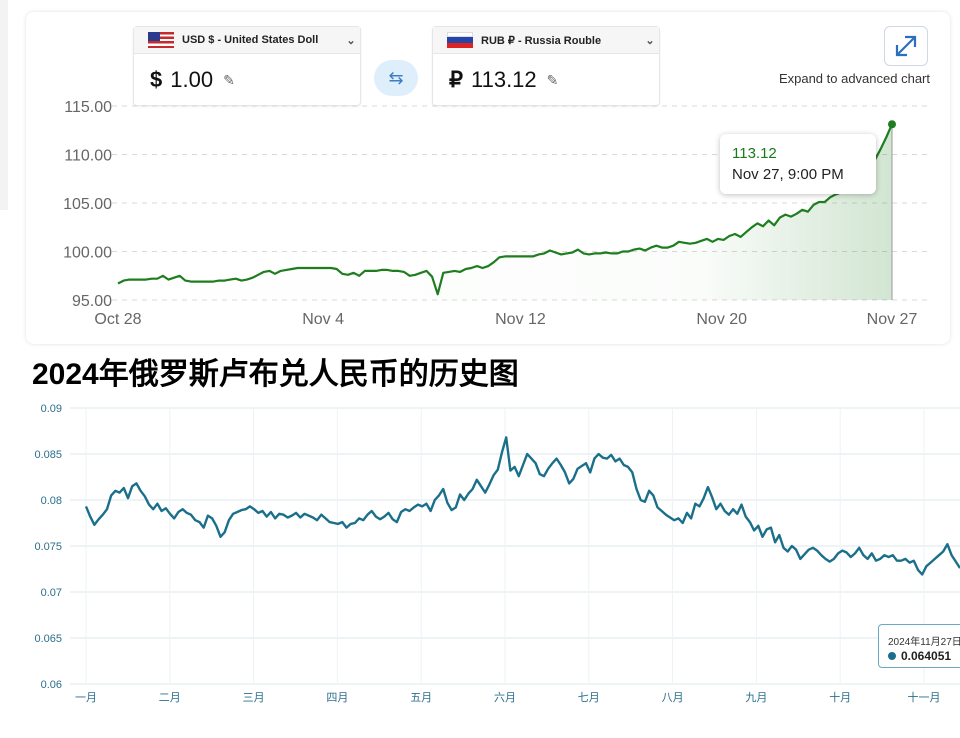 This screenshot has height=738, width=960. I want to click on x-tick-label: 九月, so click(756, 697).